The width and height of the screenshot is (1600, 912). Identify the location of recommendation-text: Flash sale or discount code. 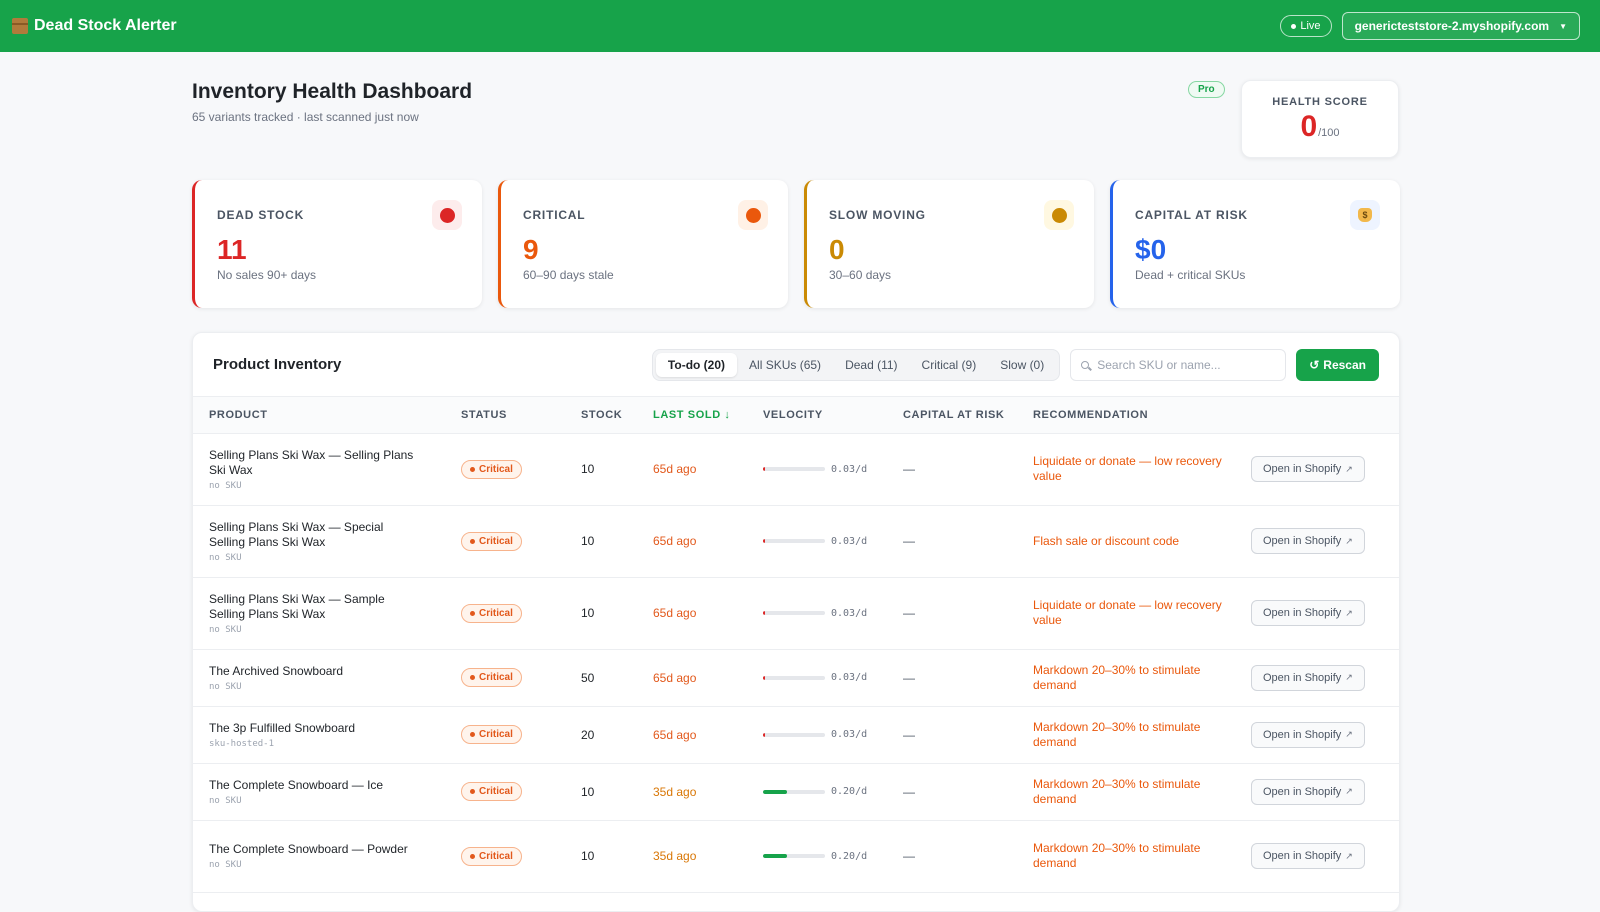
(1106, 540).